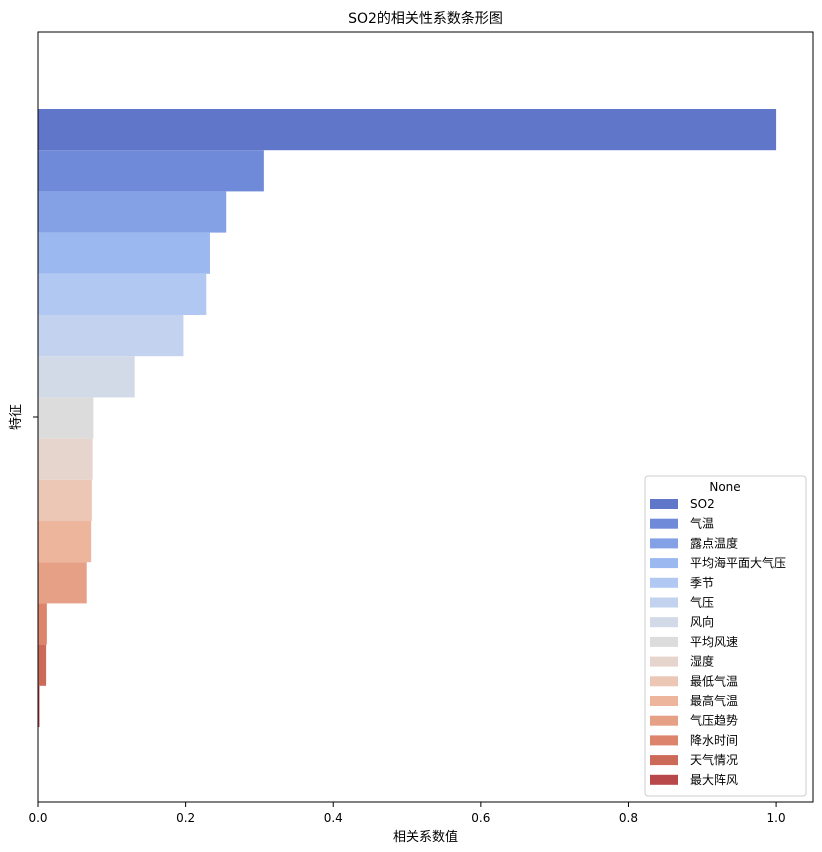 The height and width of the screenshot is (852, 822). What do you see at coordinates (425, 18) in the screenshot?
I see `chart-title: SO2的相关性系数条形图` at bounding box center [425, 18].